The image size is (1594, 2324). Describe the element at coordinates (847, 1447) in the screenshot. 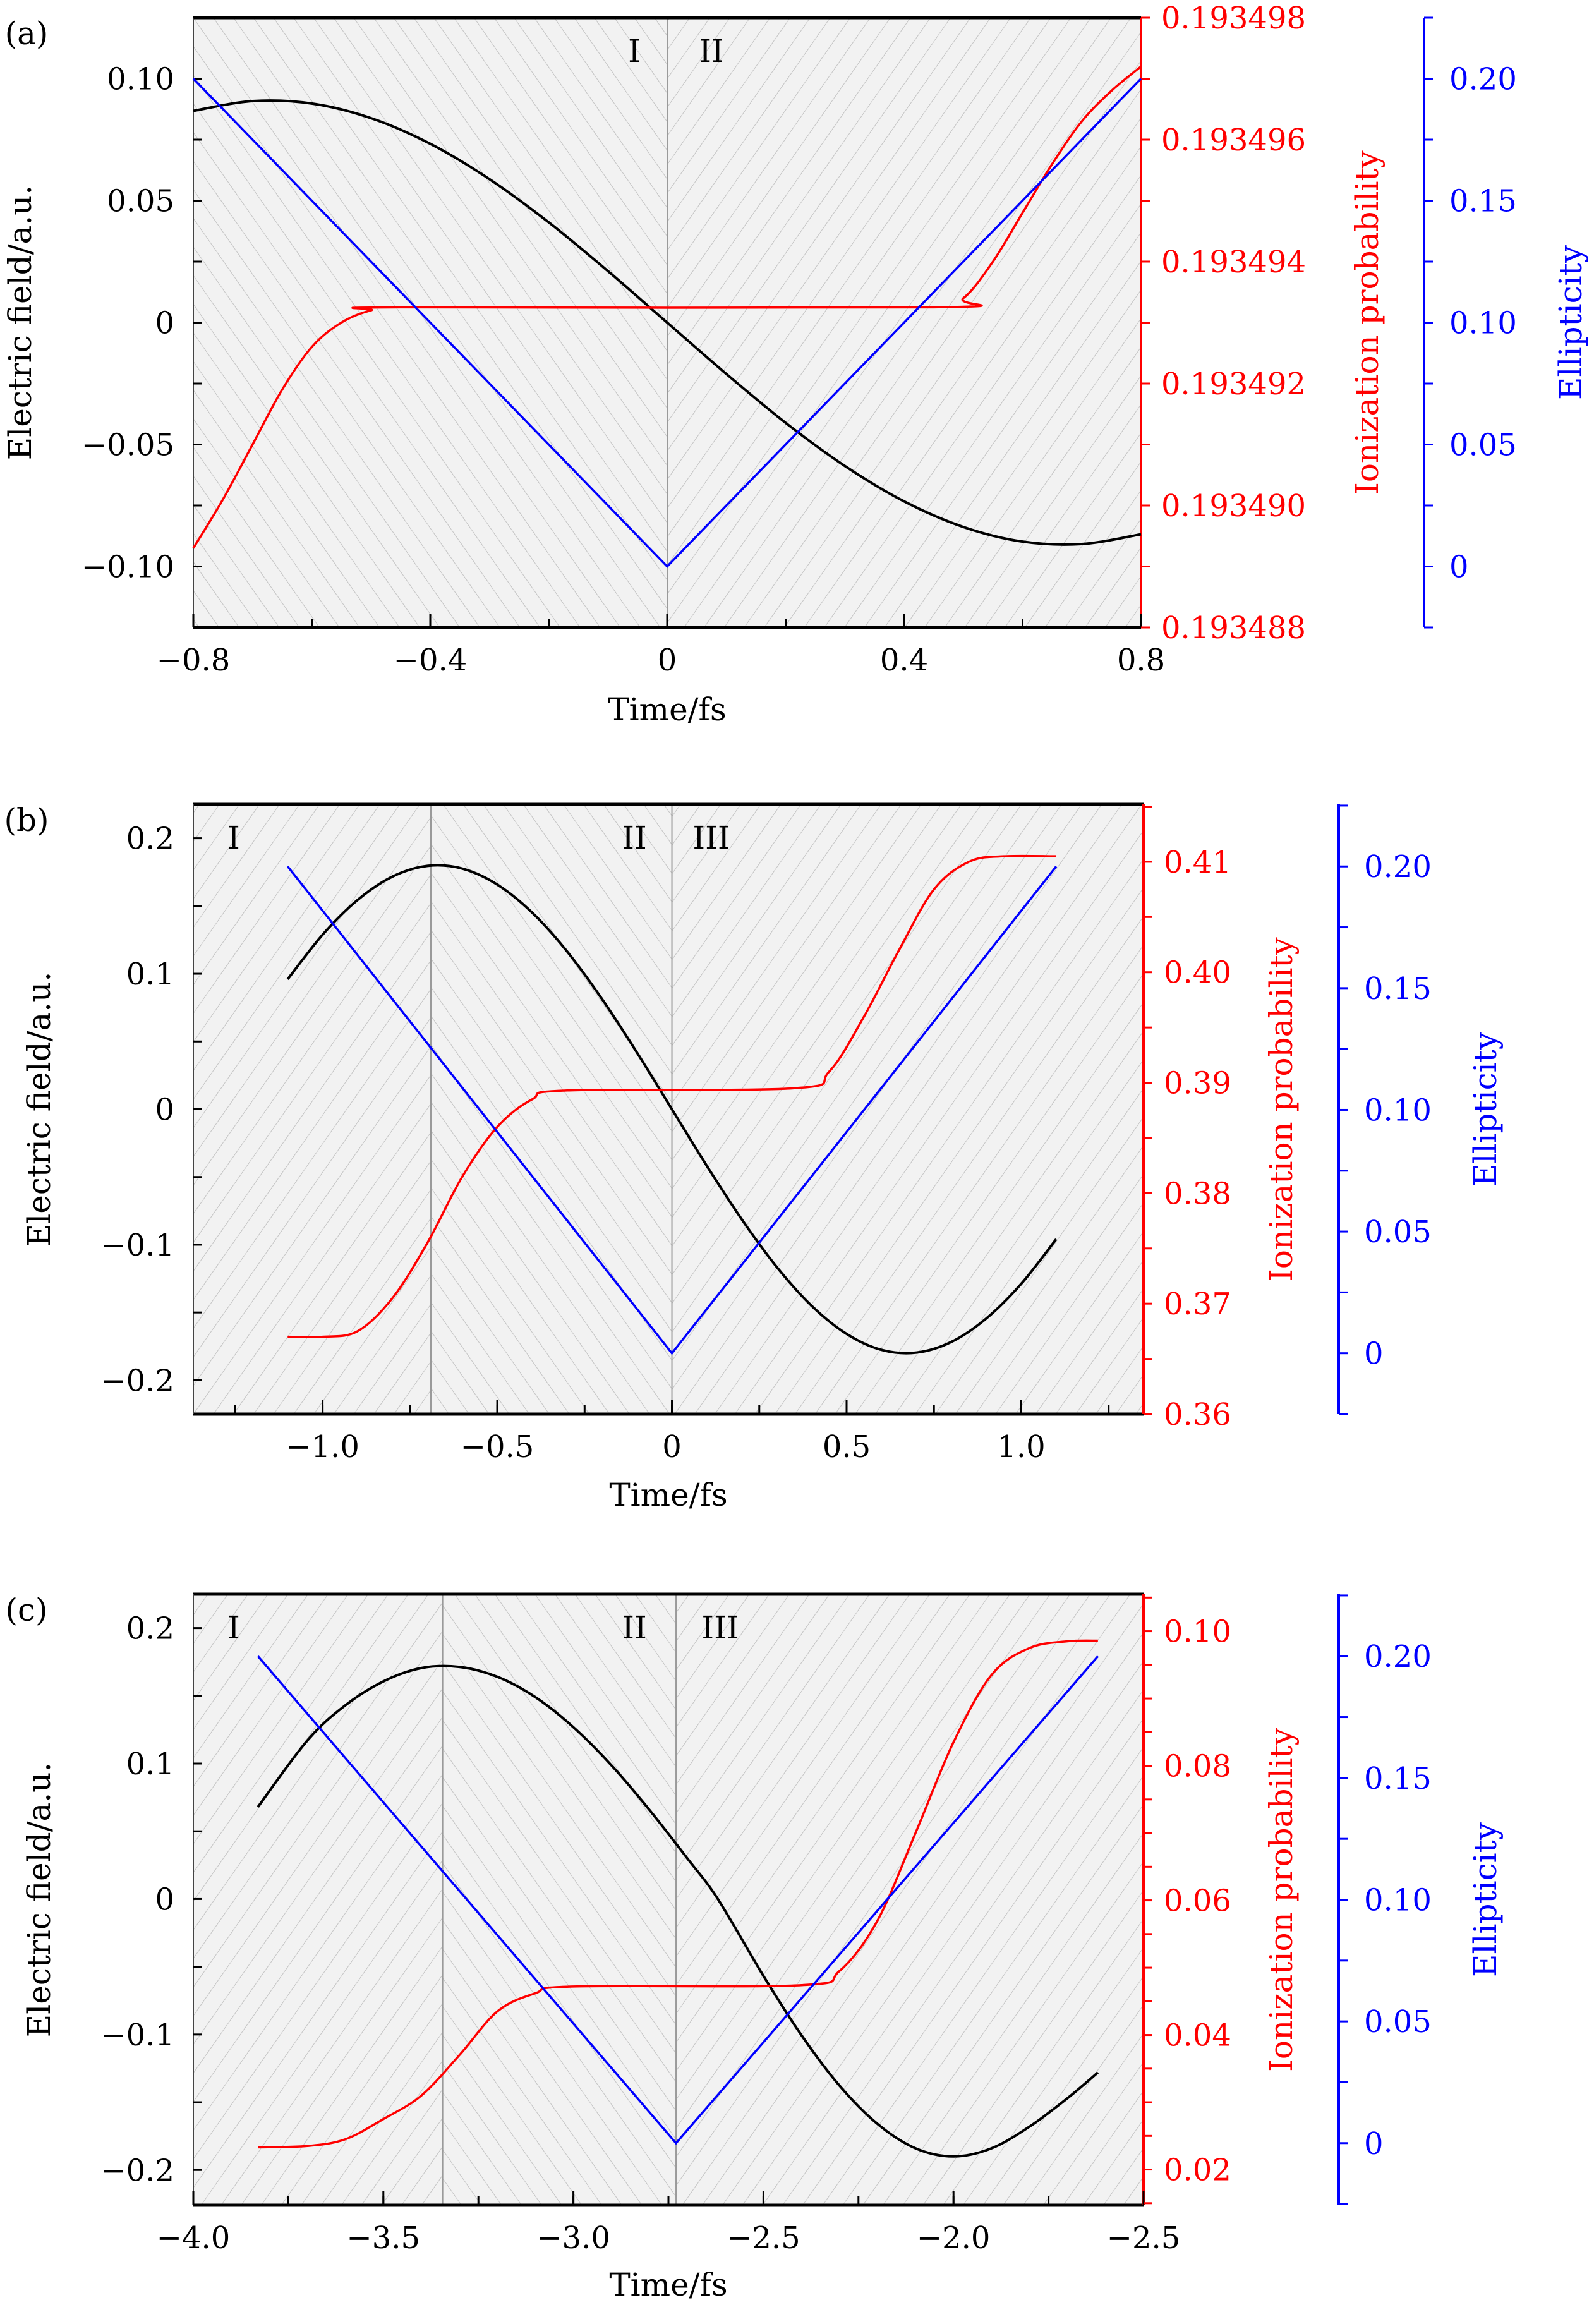

I see `x-tick-label: 0.5` at that location.